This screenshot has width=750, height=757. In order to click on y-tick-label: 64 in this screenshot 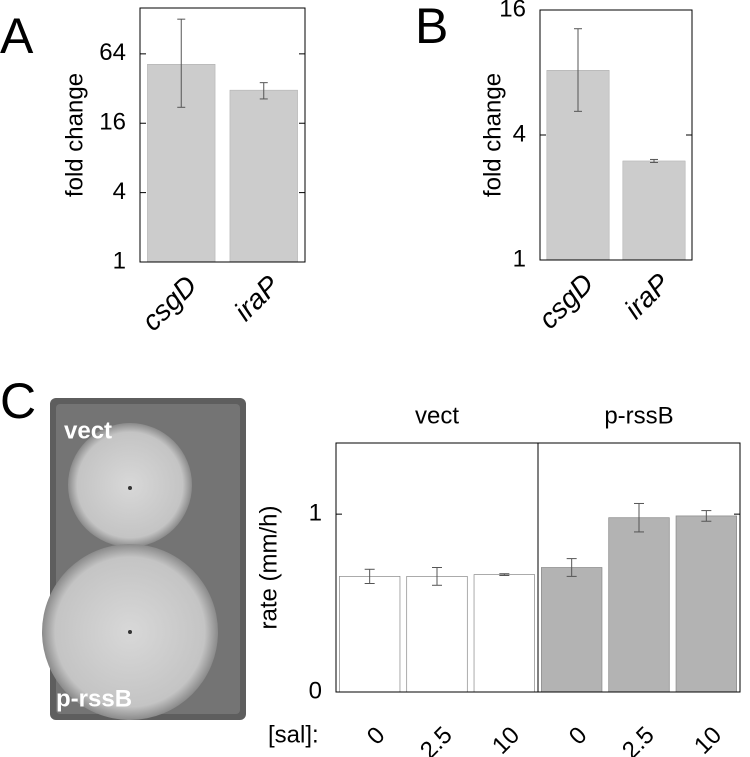, I will do `click(112, 52)`.